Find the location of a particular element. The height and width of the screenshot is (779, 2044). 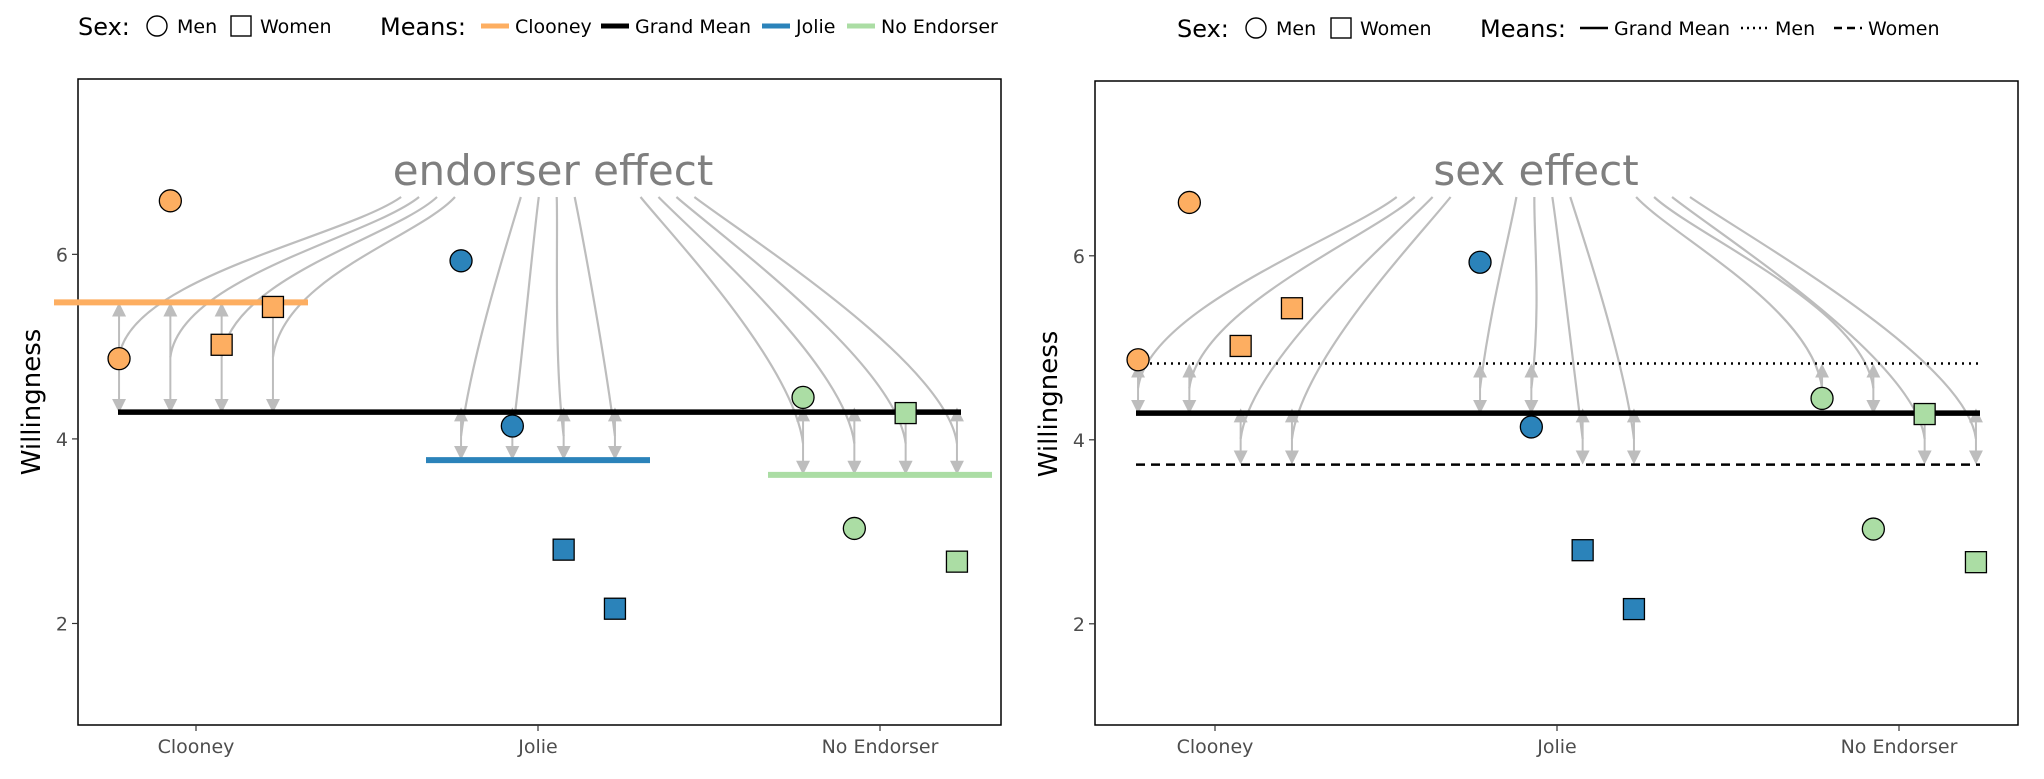

curves-right is located at coordinates (1557, 318).